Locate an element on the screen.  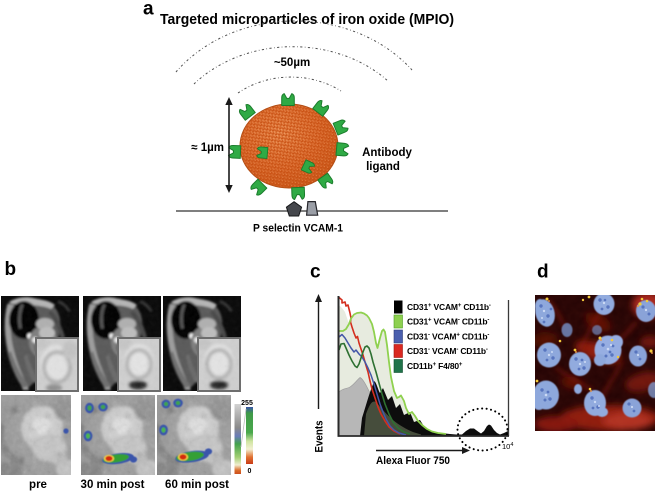
svg-text: 0 is located at coordinates (250, 471).